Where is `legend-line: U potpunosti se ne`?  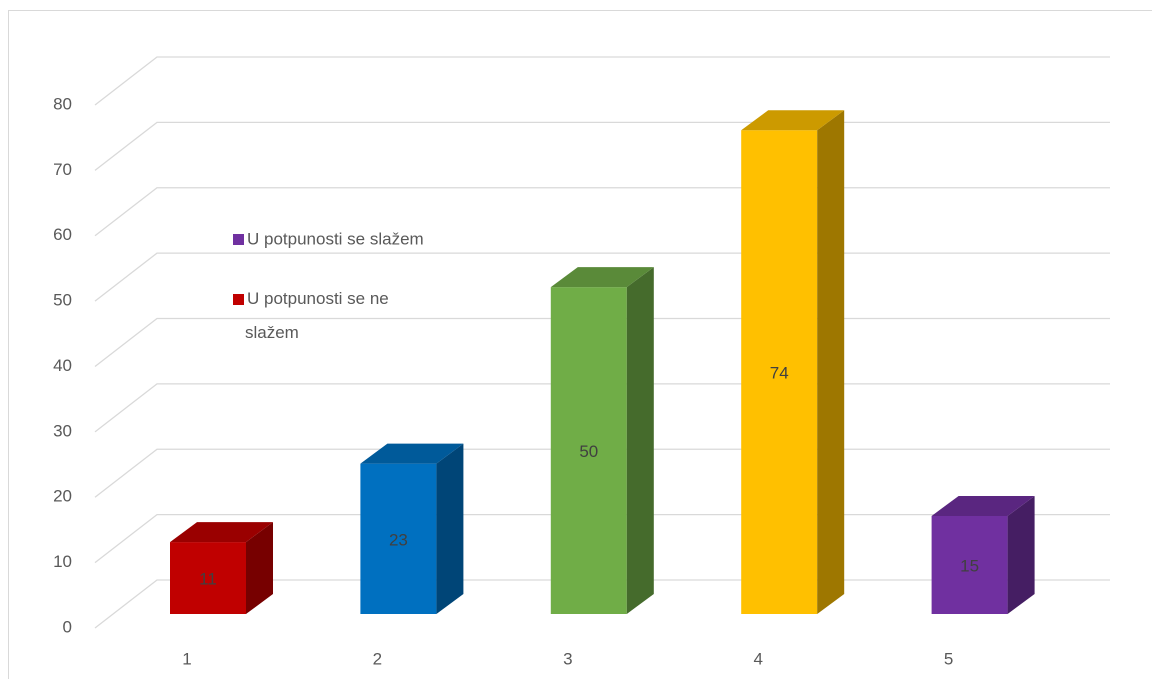 legend-line: U potpunosti se ne is located at coordinates (318, 298).